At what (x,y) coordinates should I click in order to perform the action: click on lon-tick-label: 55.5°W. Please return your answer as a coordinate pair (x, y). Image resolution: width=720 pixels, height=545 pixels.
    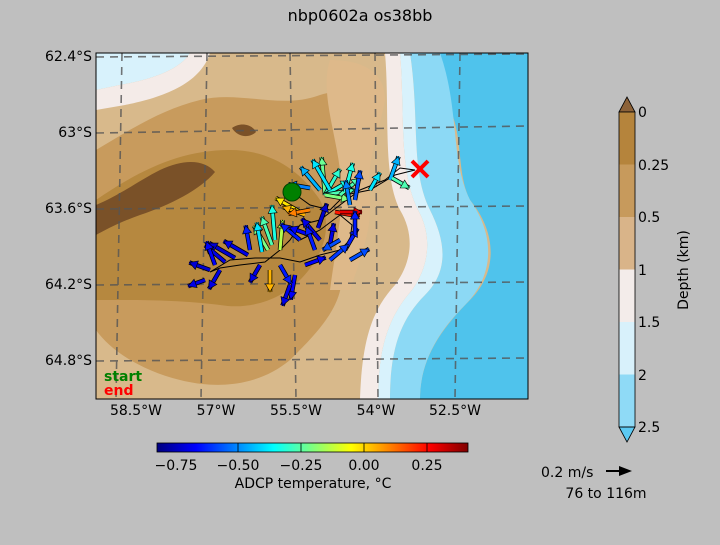
    Looking at the image, I should click on (296, 411).